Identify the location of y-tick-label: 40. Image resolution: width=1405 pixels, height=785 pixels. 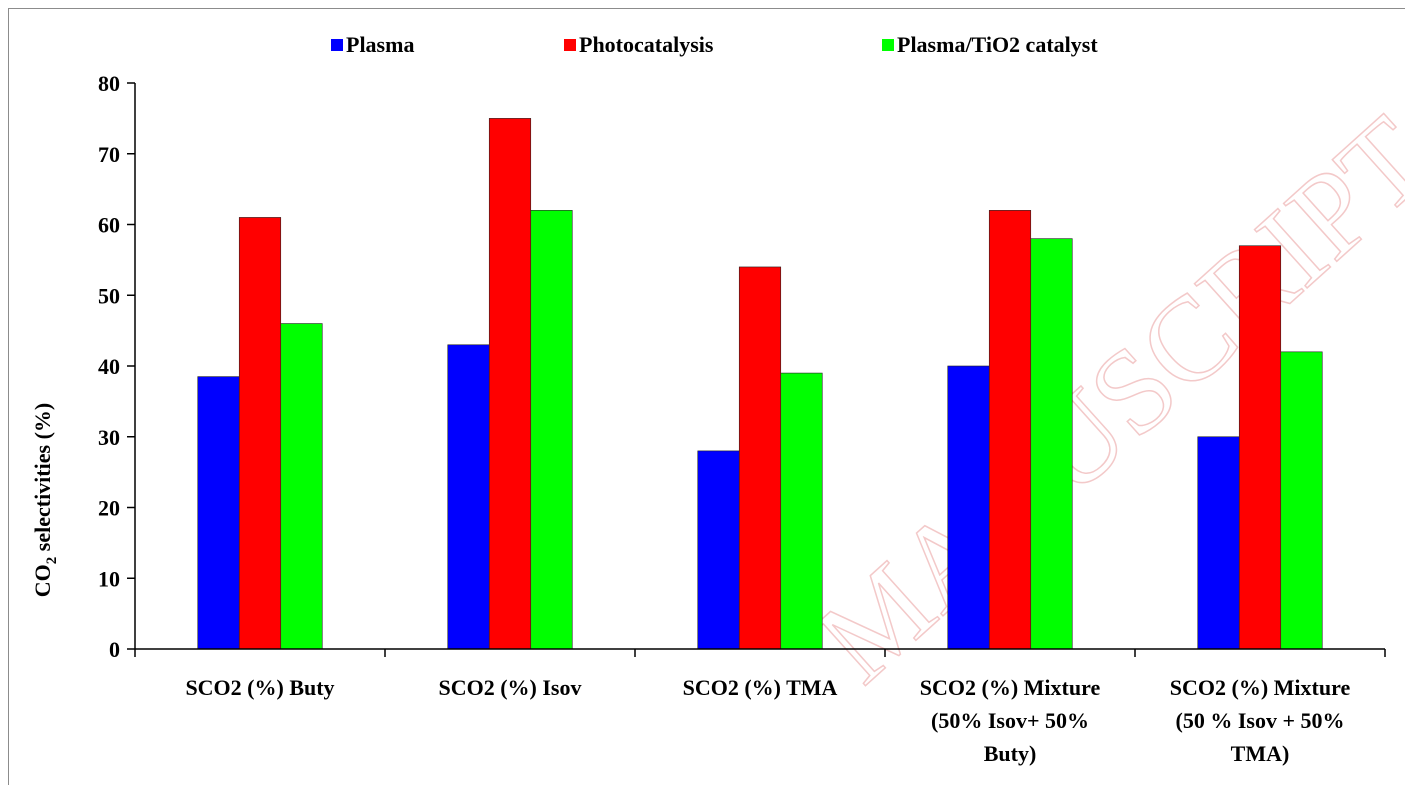
(109, 366).